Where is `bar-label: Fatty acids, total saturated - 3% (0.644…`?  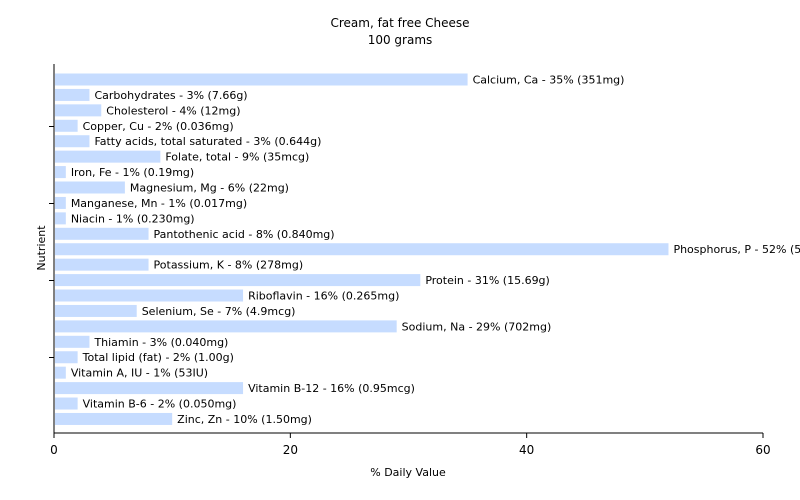
bar-label: Fatty acids, total saturated - 3% (0.644… is located at coordinates (207, 141).